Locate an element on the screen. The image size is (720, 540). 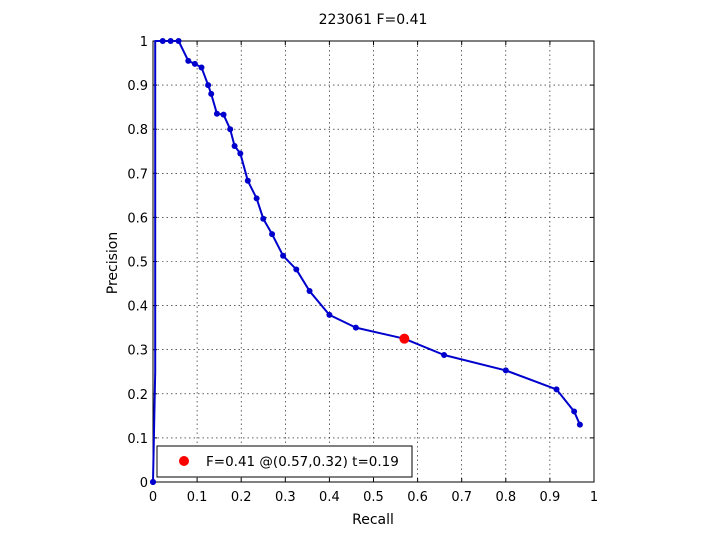
legend: F=0.41 @(0.57,0.32) t=0.19 is located at coordinates (284, 461).